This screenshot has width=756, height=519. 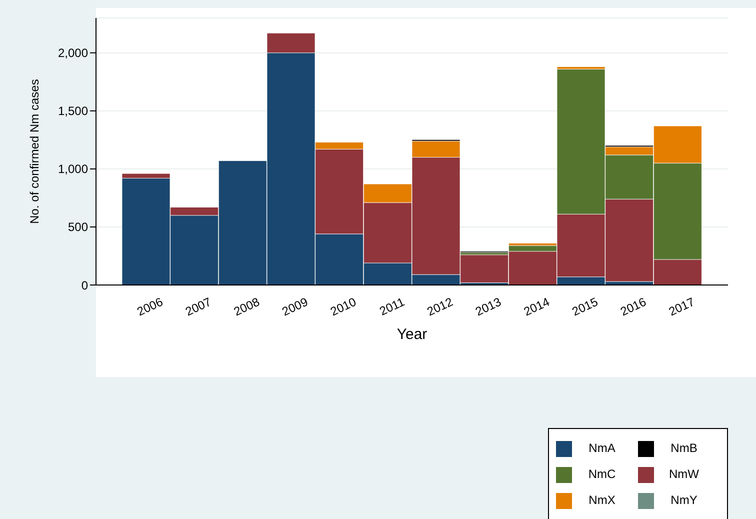 I want to click on y-tick-label: 1,500, so click(x=73, y=111).